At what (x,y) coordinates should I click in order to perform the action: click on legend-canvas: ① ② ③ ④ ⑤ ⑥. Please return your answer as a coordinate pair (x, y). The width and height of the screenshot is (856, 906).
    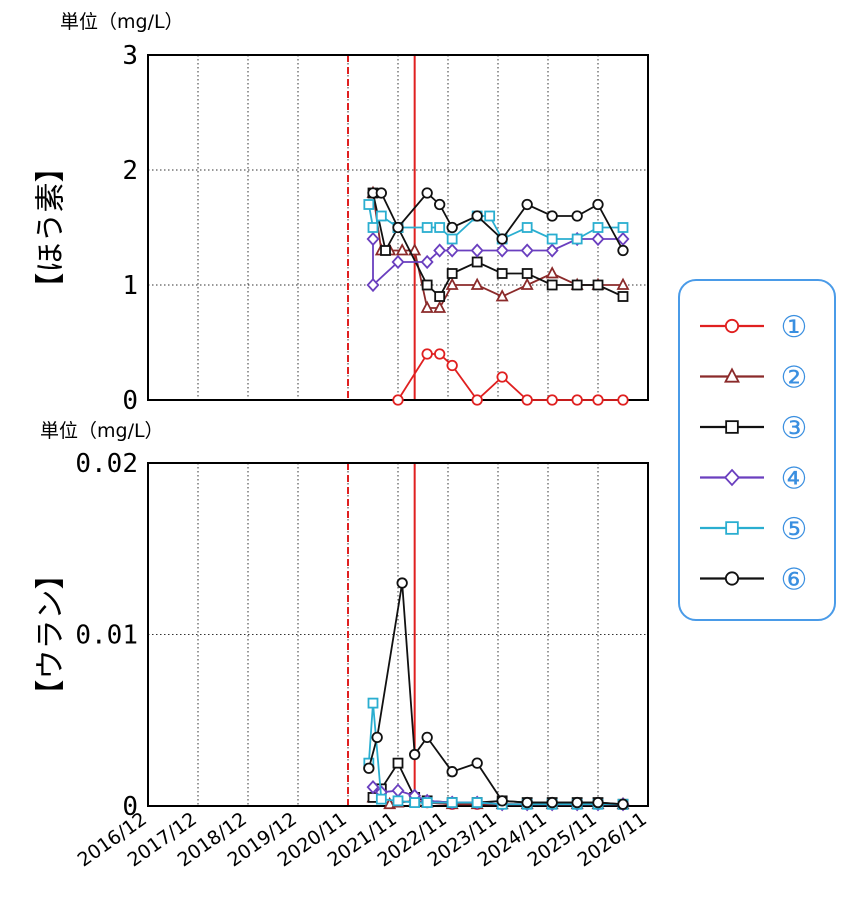
    Looking at the image, I should click on (754, 454).